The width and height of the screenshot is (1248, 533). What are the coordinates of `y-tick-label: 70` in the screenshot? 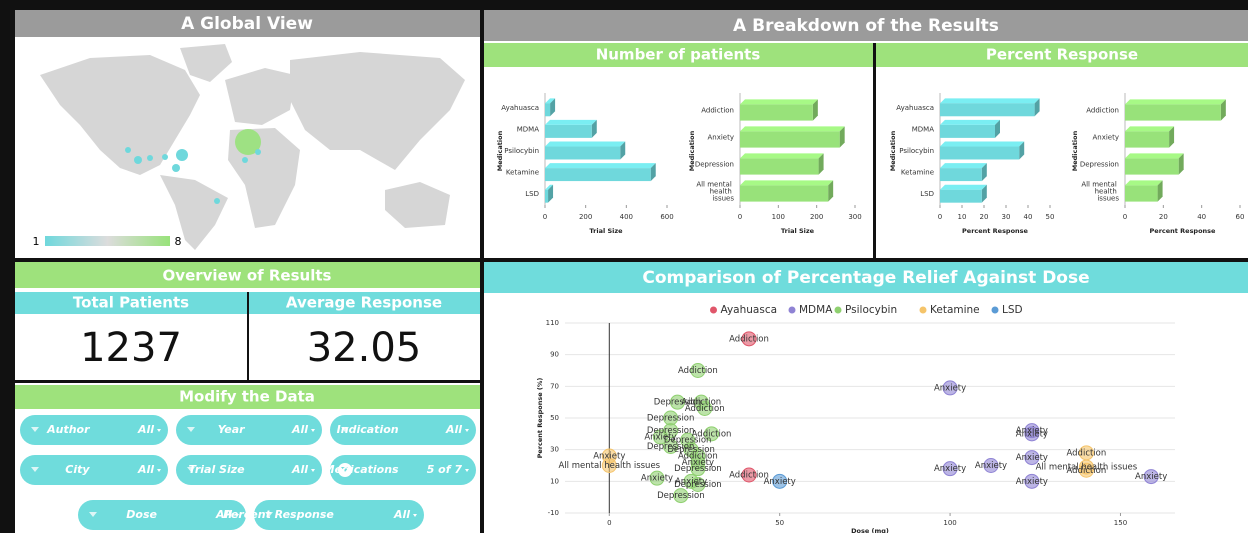 It's located at (554, 386).